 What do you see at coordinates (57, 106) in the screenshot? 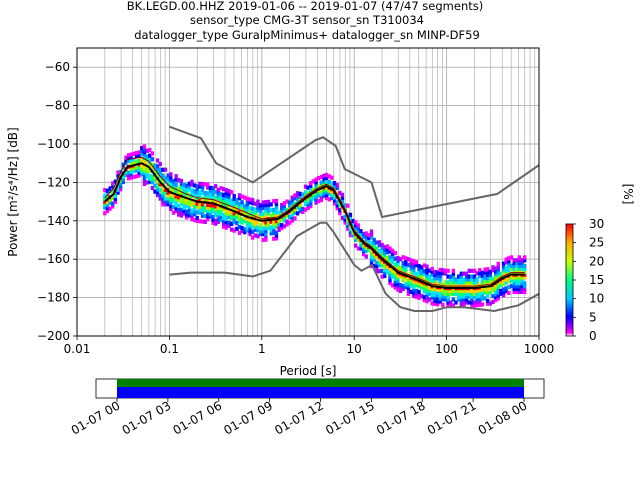
I see `y-tick-label: −80` at bounding box center [57, 106].